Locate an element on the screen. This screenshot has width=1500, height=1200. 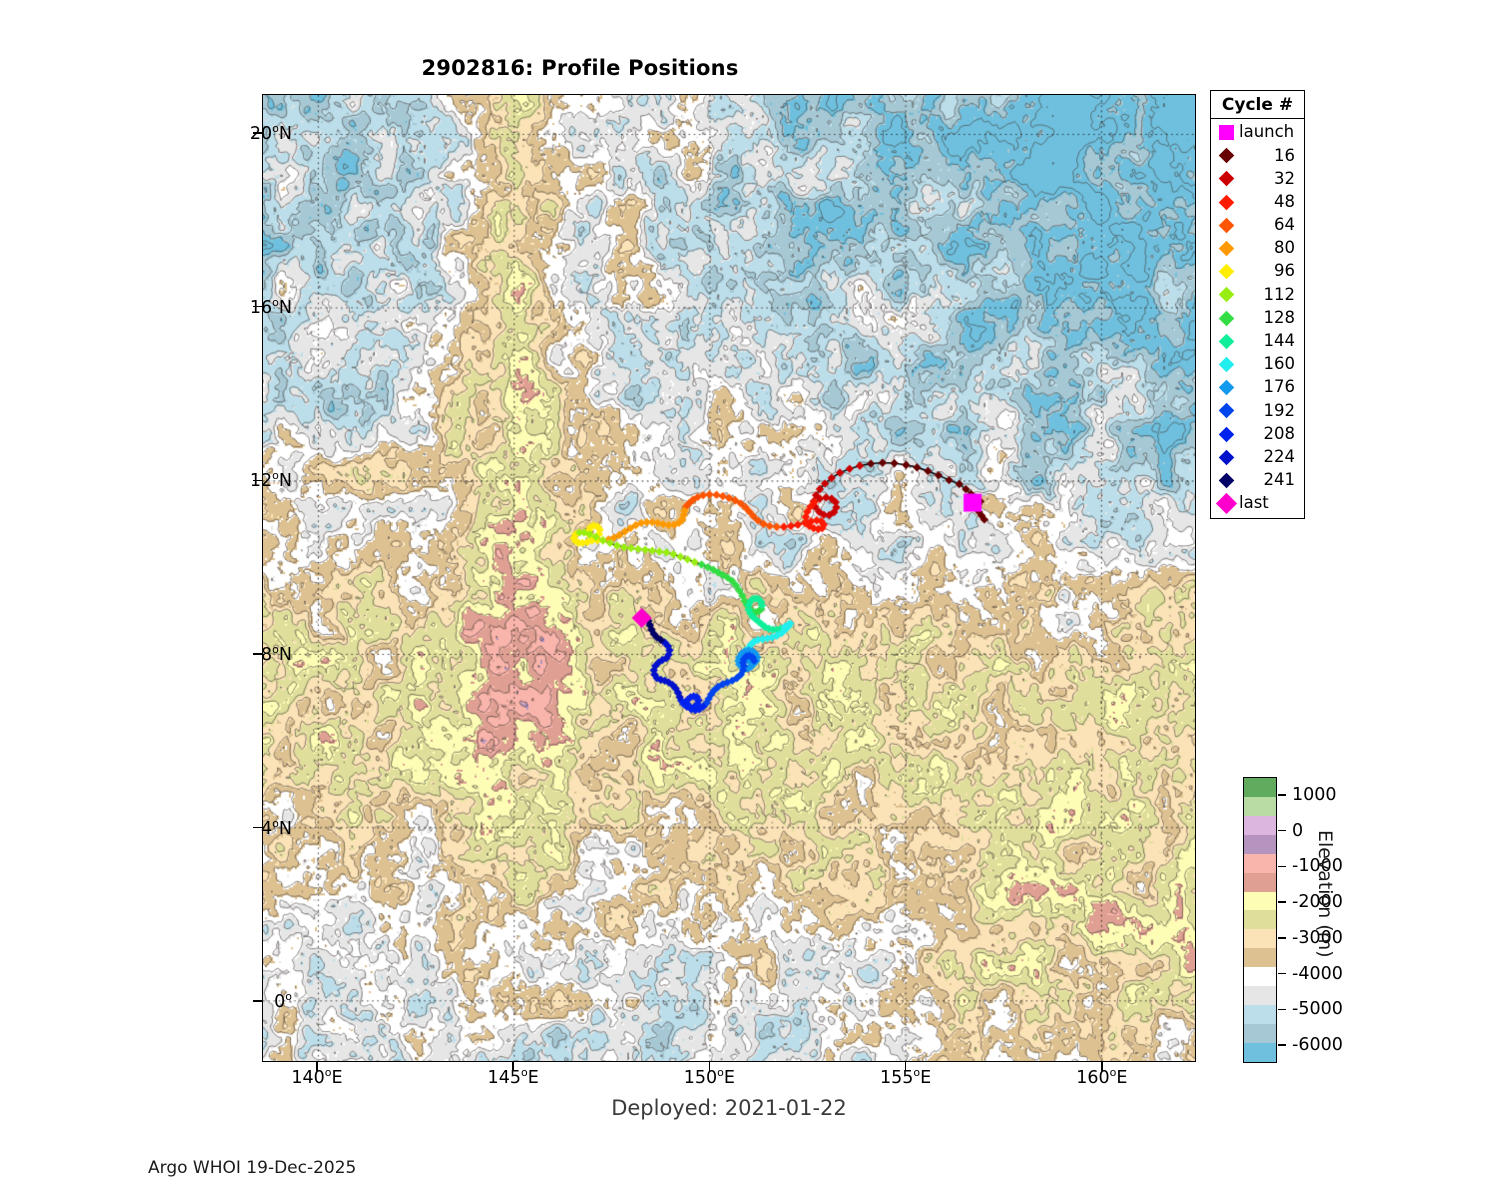
x-tick-label: 155oE is located at coordinates (905, 1077).